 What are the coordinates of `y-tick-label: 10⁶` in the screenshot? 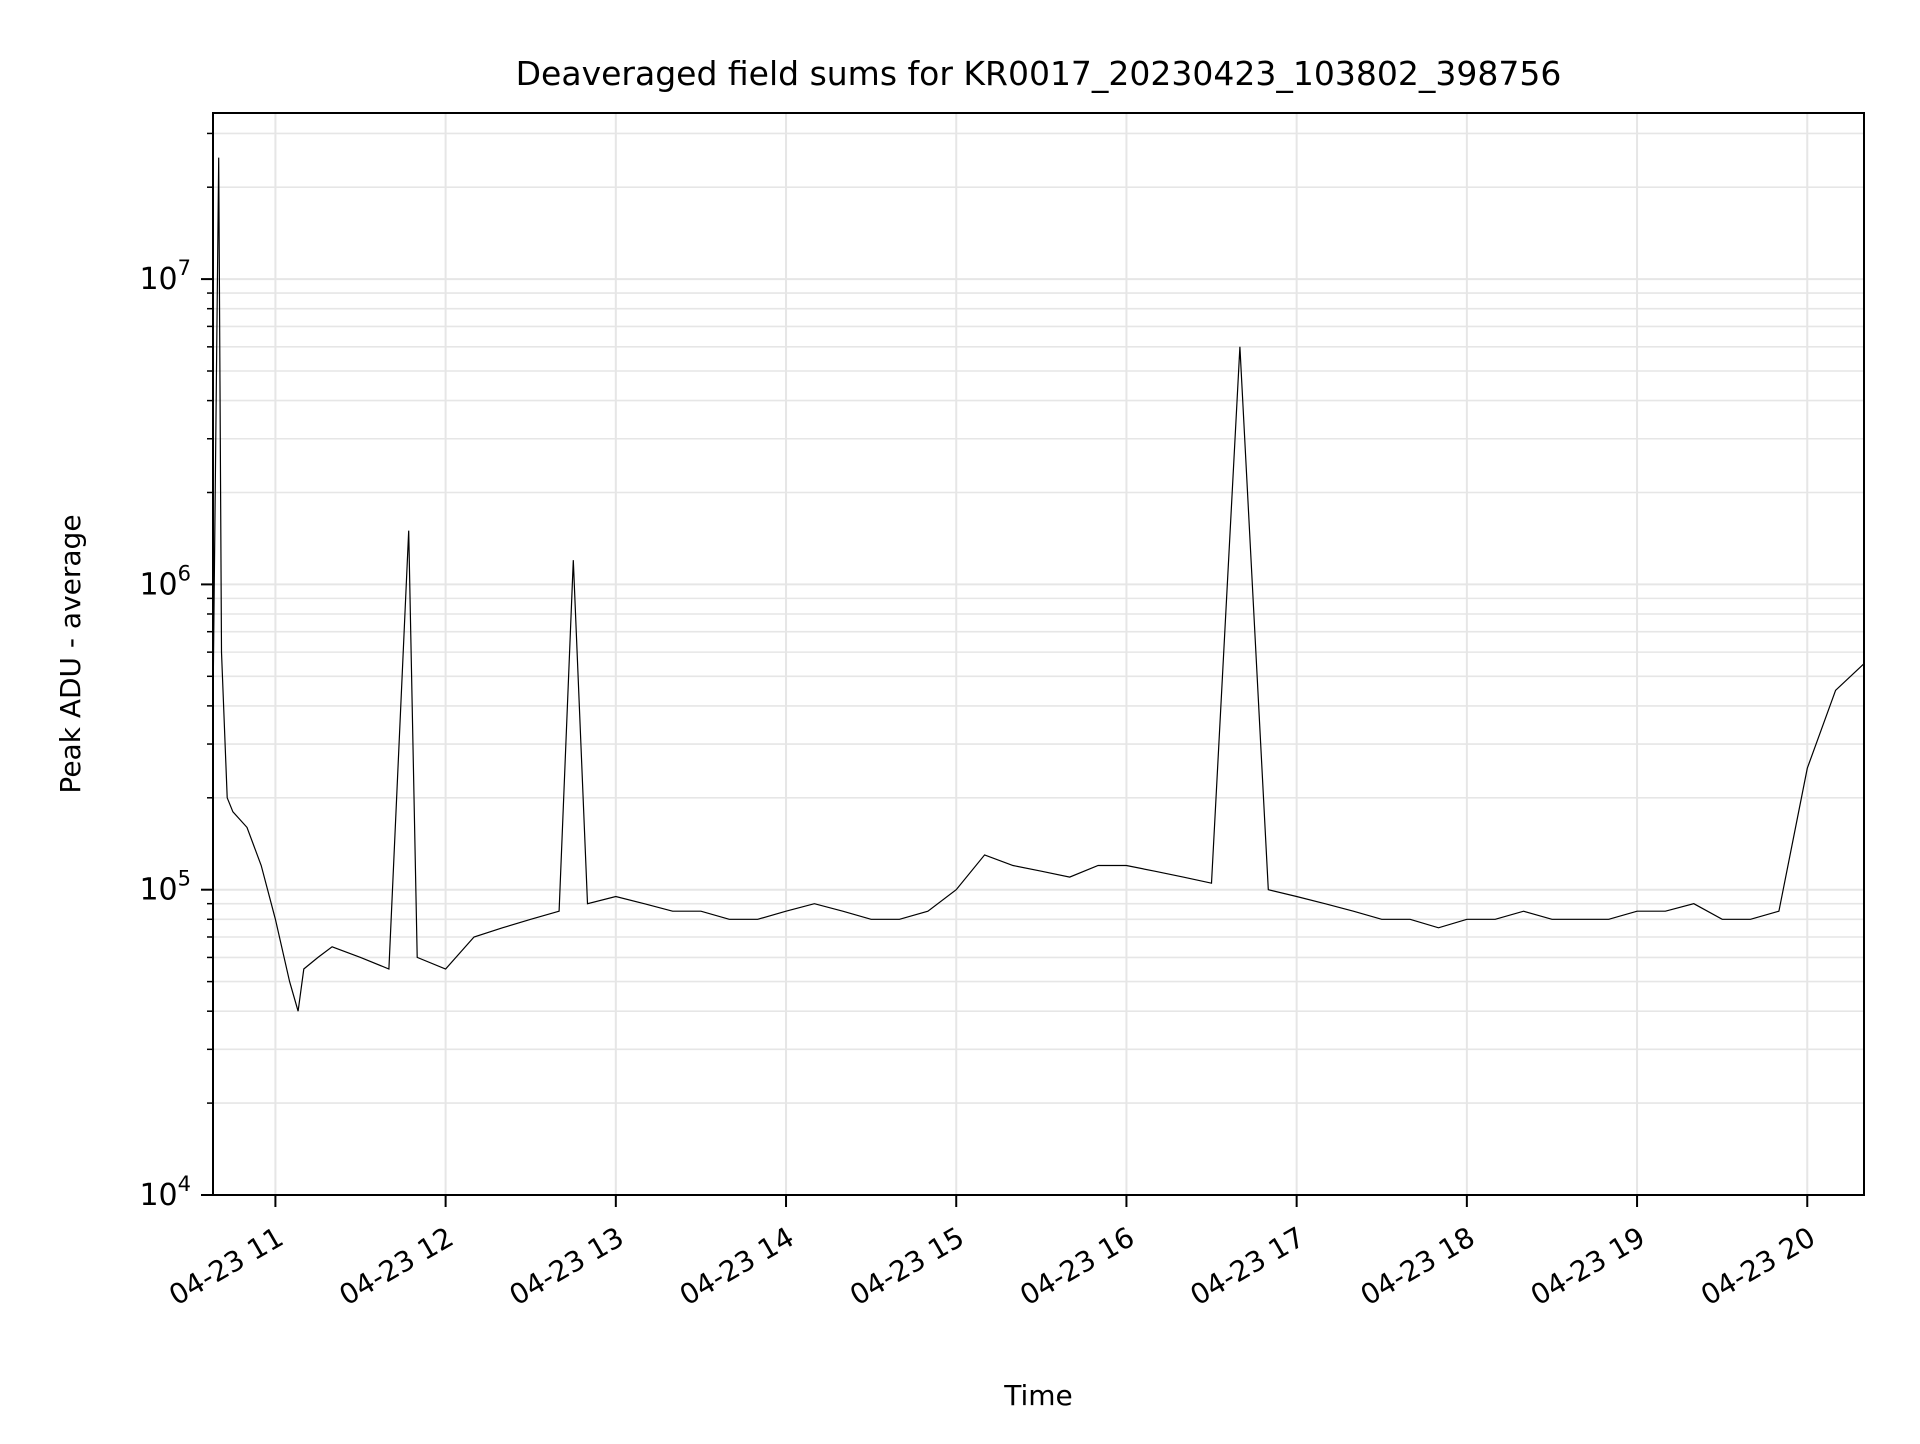 It's located at (165, 581).